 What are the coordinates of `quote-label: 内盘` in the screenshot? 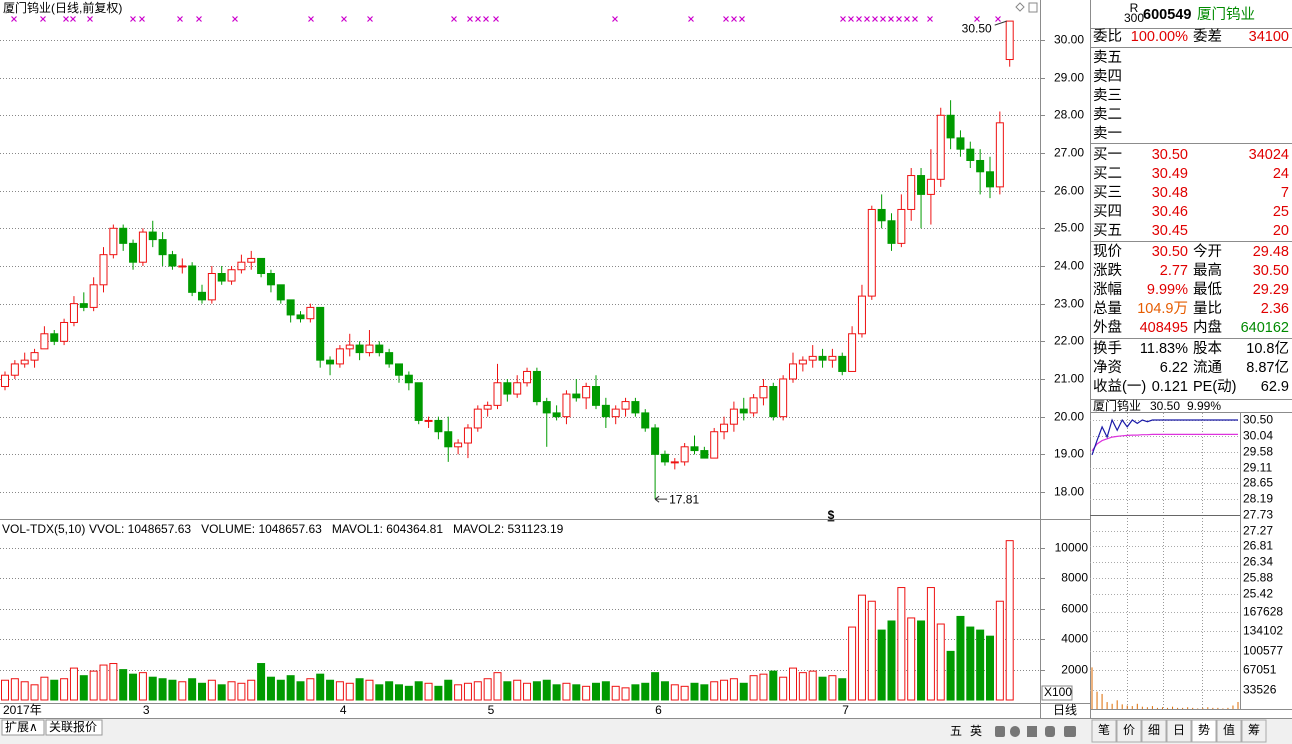 It's located at (1207, 327).